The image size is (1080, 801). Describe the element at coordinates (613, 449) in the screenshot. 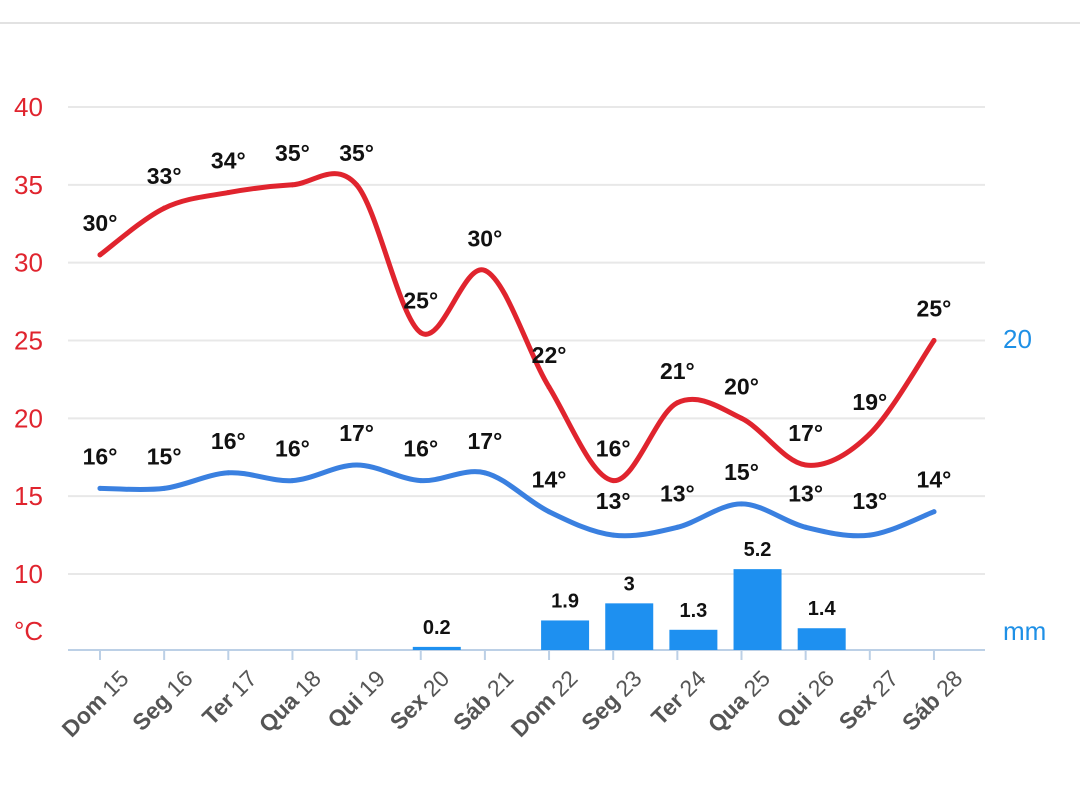

I see `max-temp-label: 16°` at that location.